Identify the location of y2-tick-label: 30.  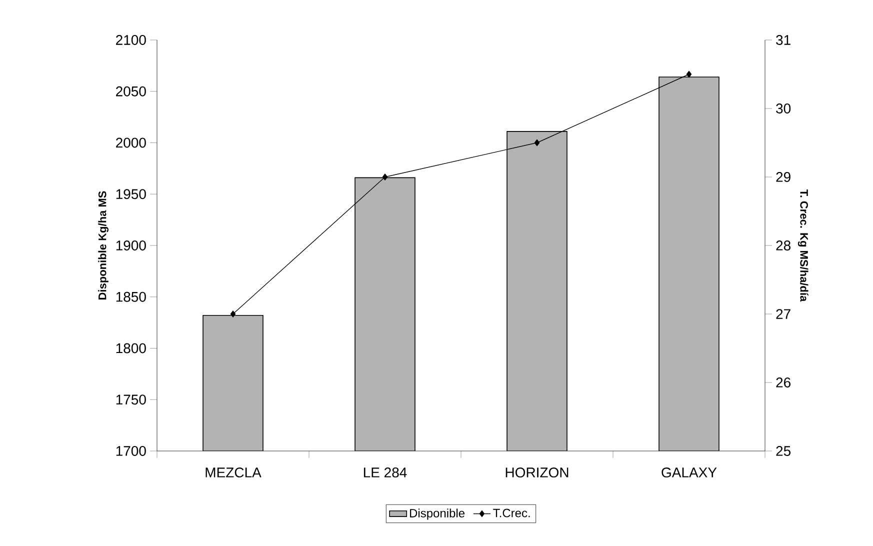
(783, 109).